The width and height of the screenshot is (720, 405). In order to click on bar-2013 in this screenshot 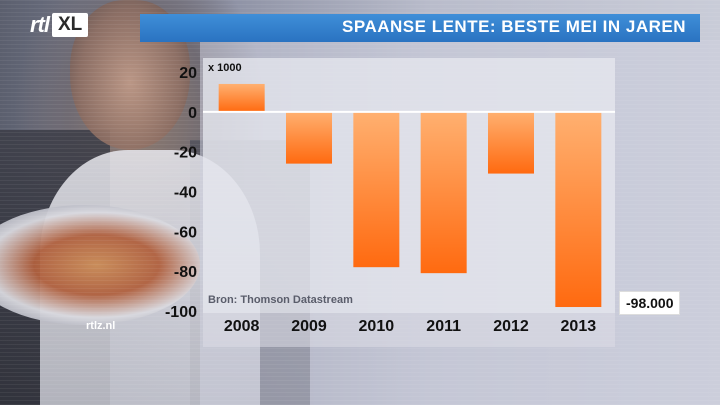, I will do `click(578, 209)`.